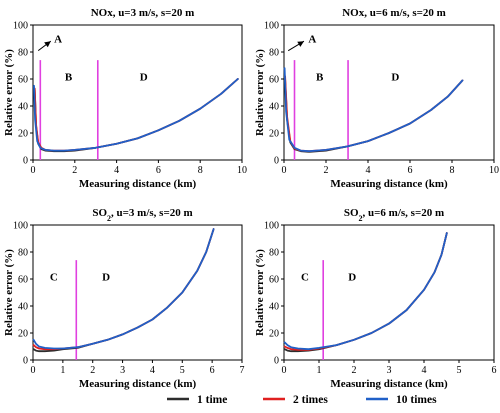 The image size is (500, 413). I want to click on chart-title: SO2, u=3 m/s, s=20 m, so click(142, 215).